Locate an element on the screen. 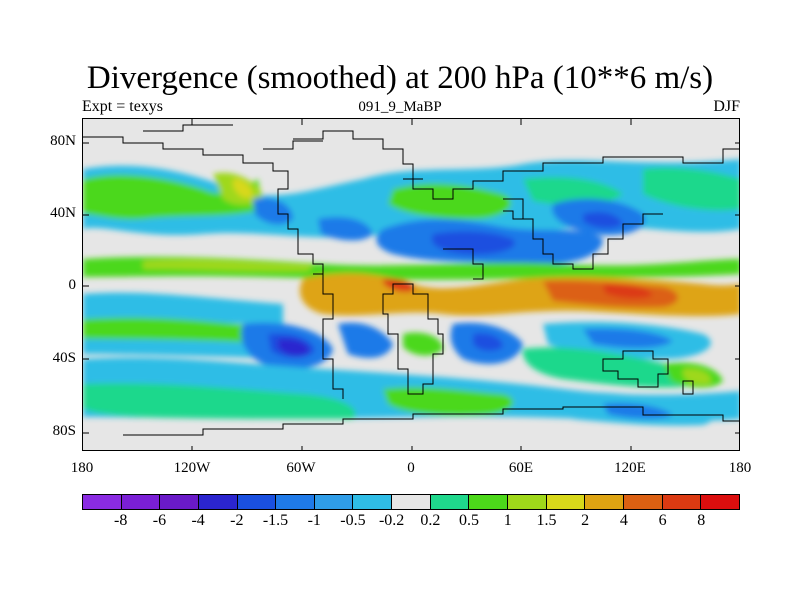  colorbar-label: 8 is located at coordinates (701, 520).